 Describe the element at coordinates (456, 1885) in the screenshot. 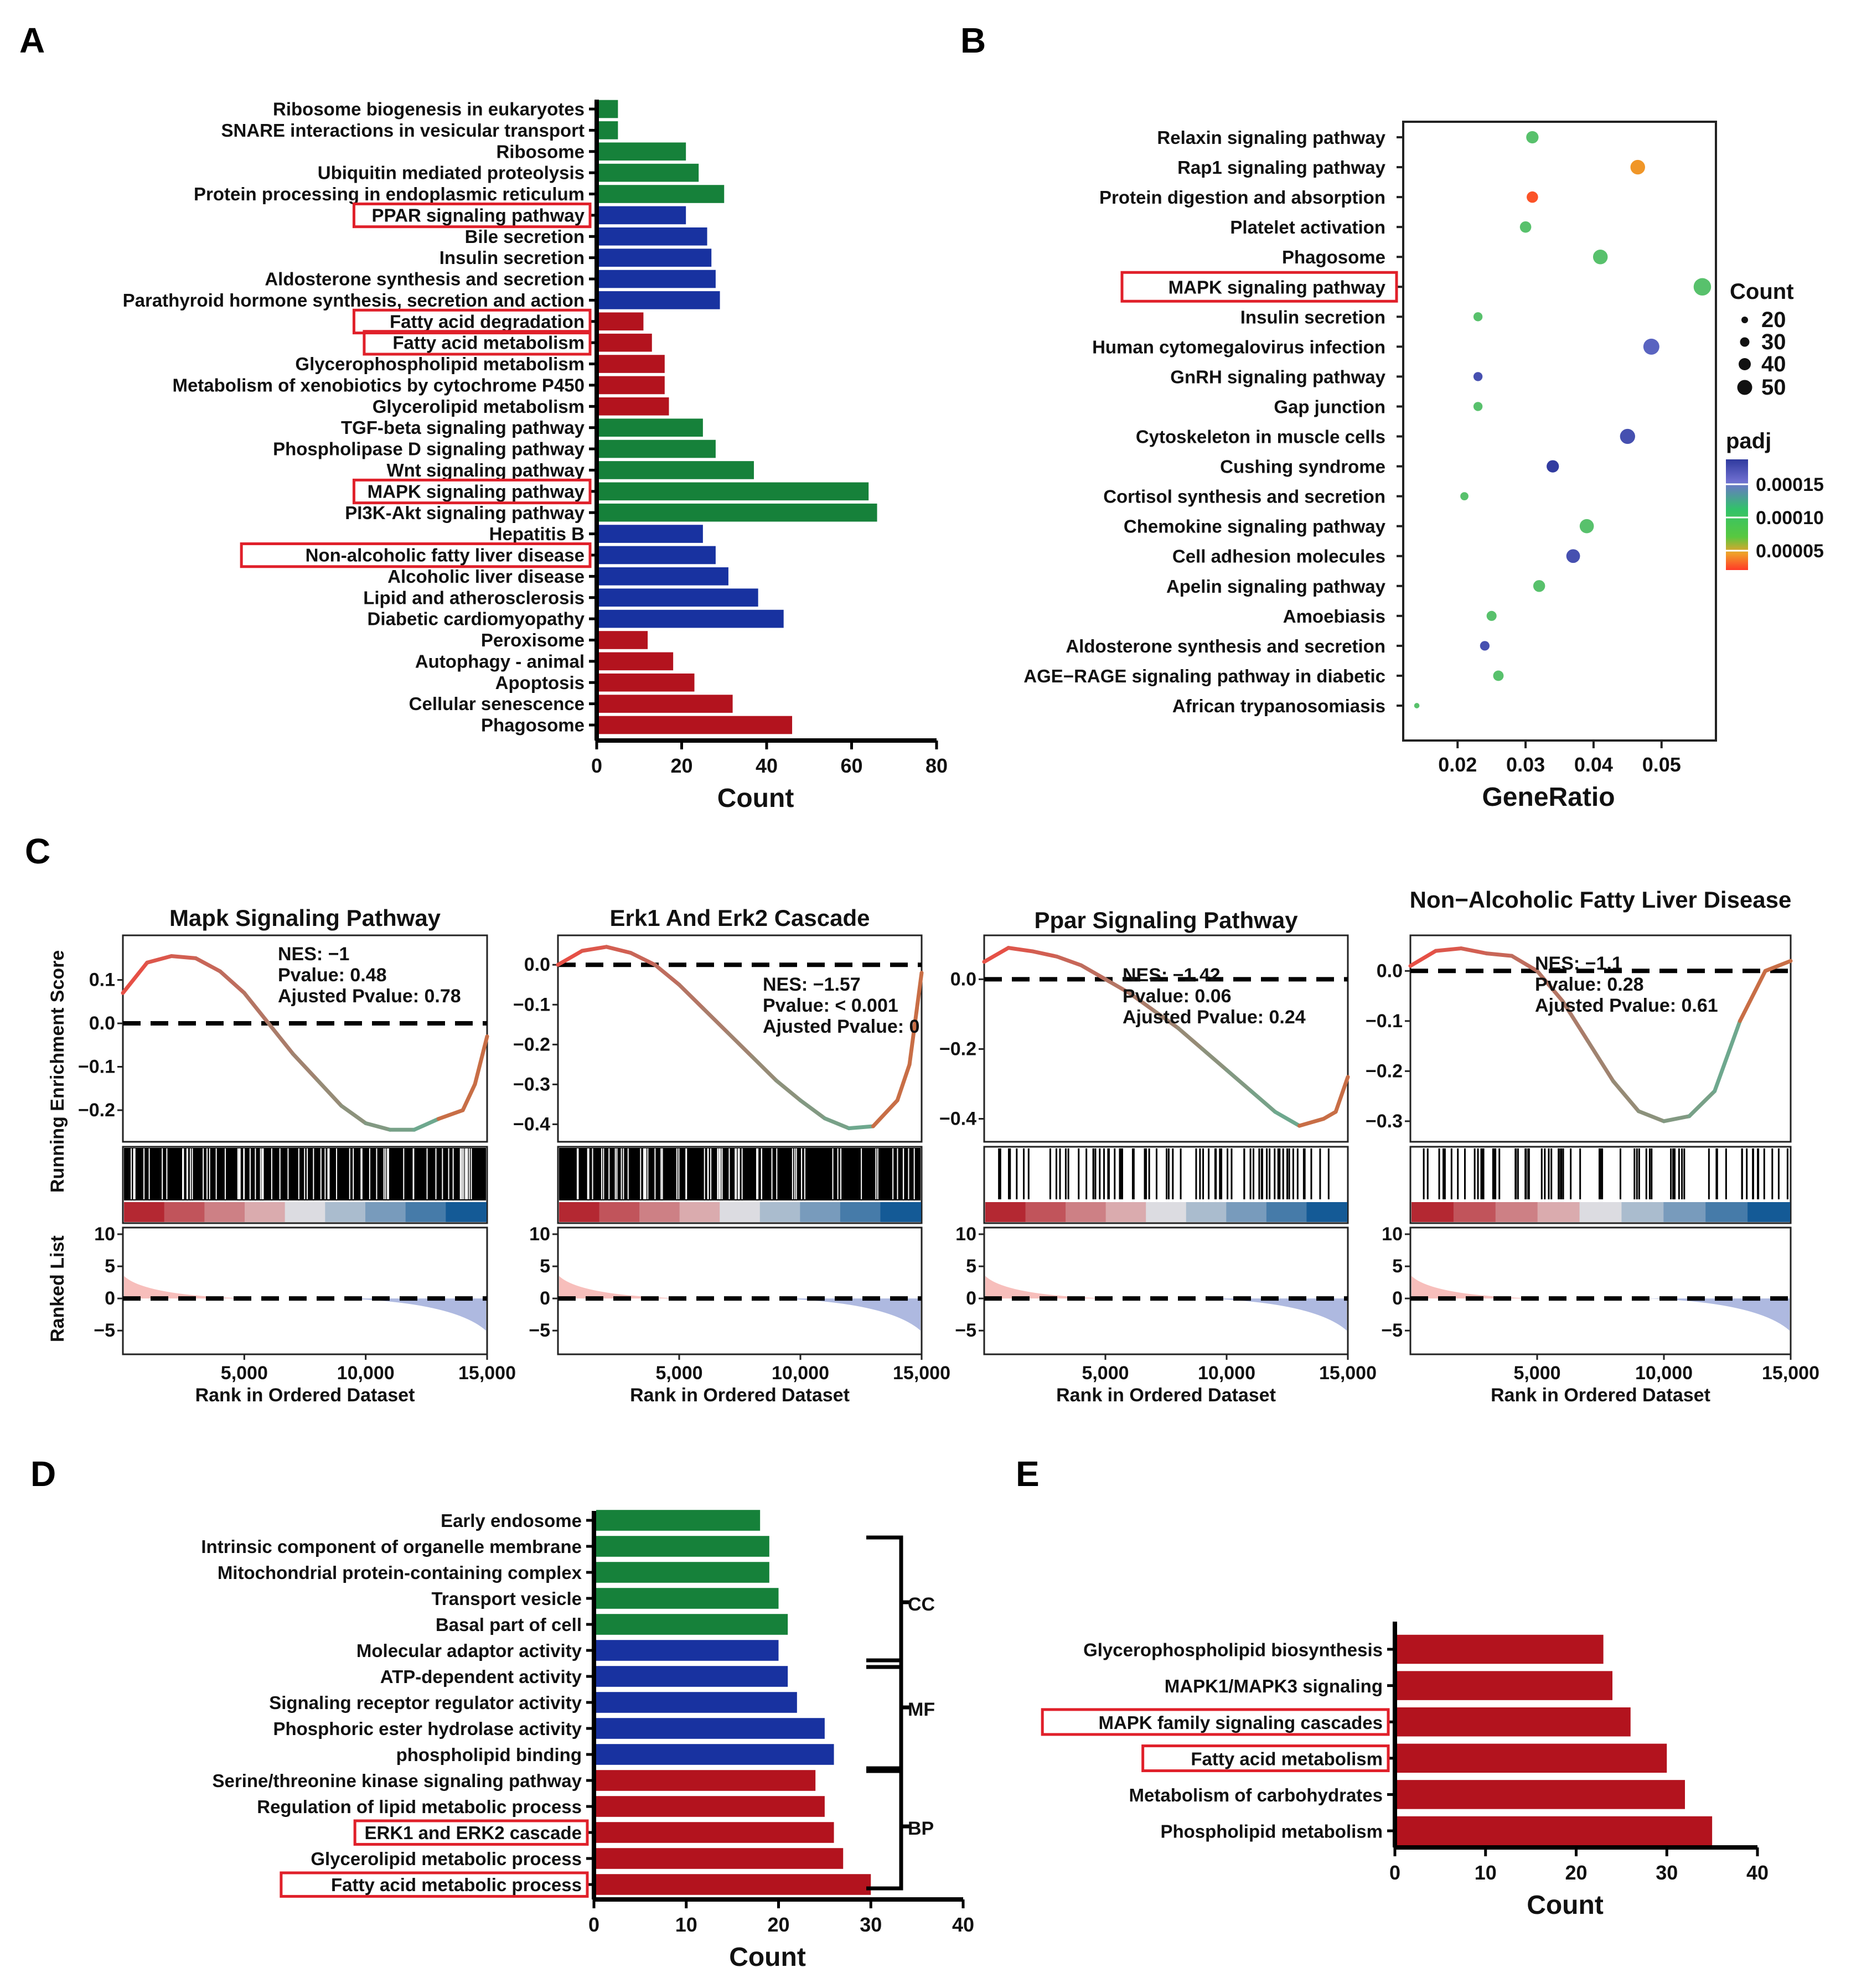

I see `category-label-fatty-acid-metabolic-process: Fatty acid metabolic process` at that location.